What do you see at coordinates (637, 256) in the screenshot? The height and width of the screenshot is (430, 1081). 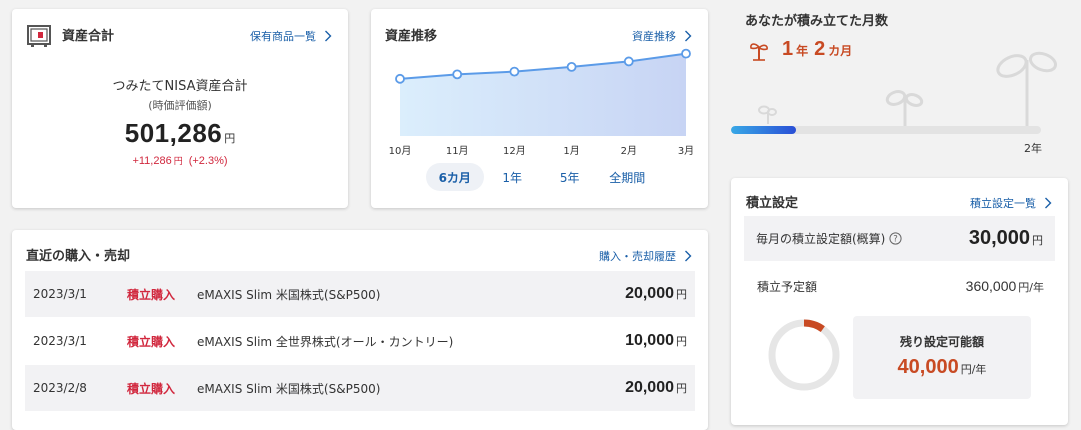 I see `transaction-history-link-label: 購入・売却履歴` at bounding box center [637, 256].